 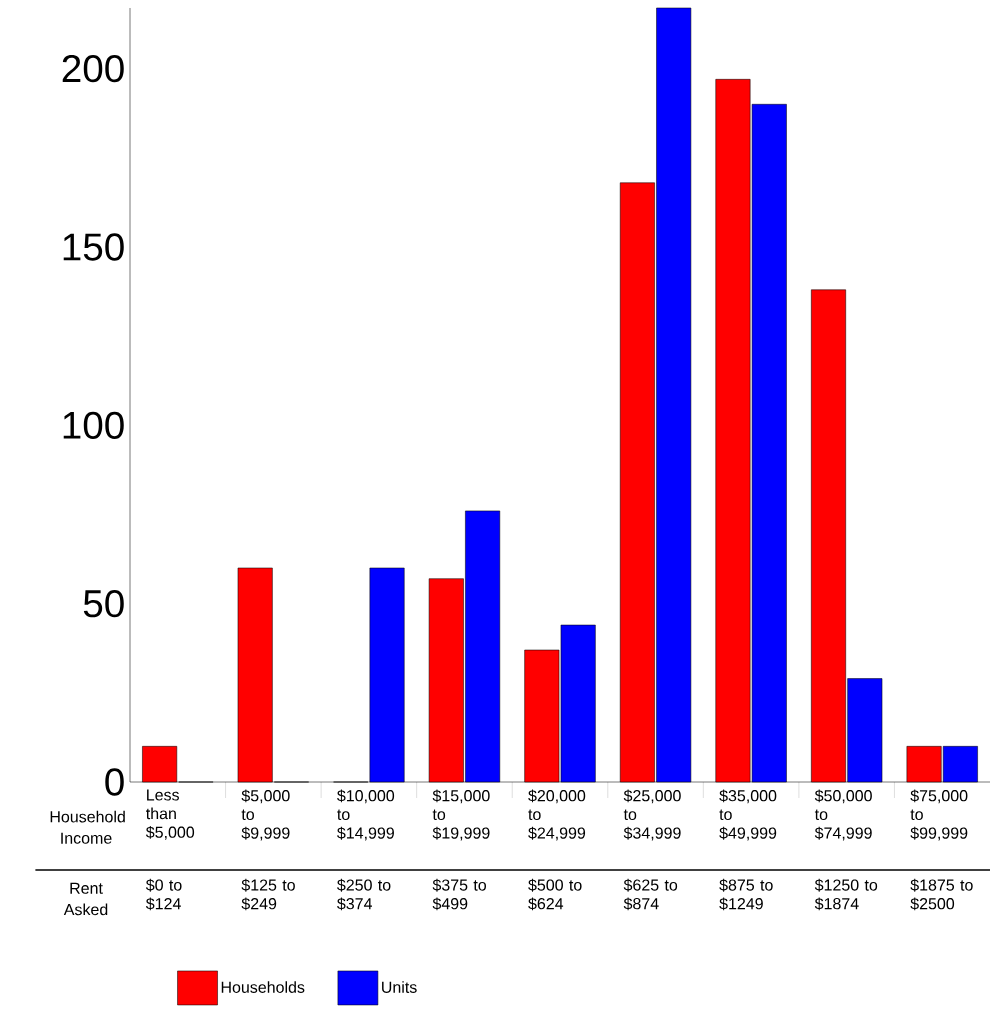 I want to click on legend-label: Households, so click(x=263, y=987).